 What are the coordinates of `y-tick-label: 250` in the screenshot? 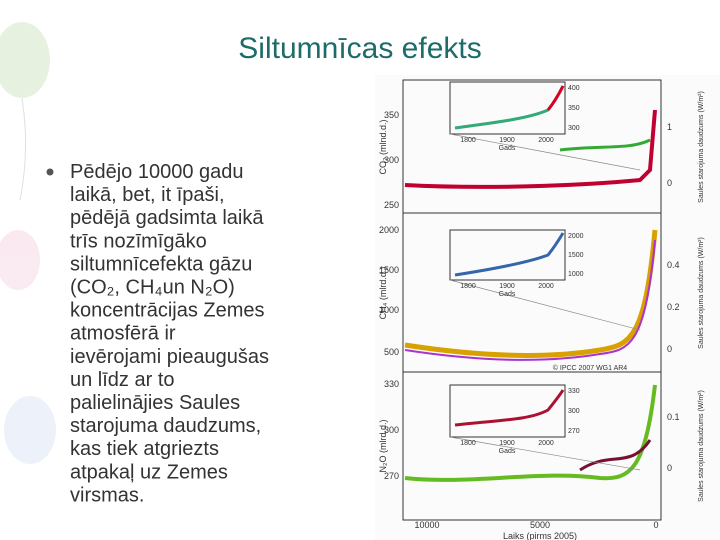 It's located at (391, 205).